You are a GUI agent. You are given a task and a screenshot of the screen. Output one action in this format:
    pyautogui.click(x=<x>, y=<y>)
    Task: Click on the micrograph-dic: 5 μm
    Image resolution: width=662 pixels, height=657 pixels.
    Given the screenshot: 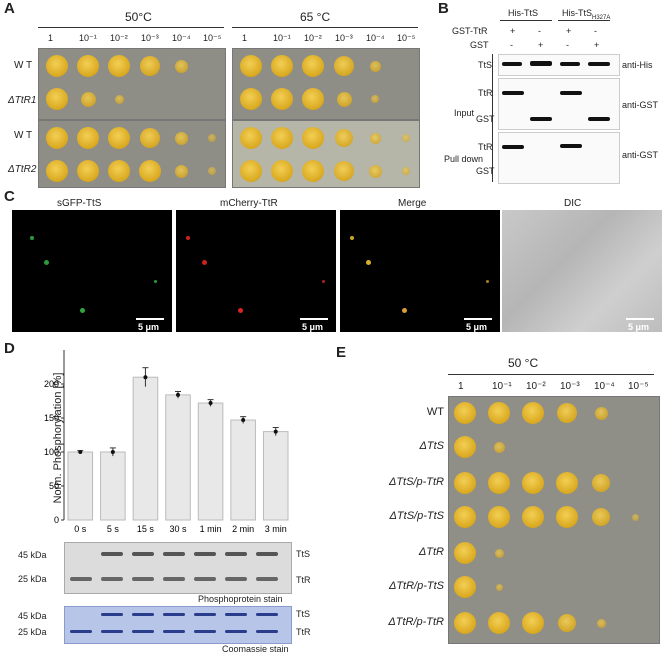 What is the action you would take?
    pyautogui.click(x=582, y=271)
    